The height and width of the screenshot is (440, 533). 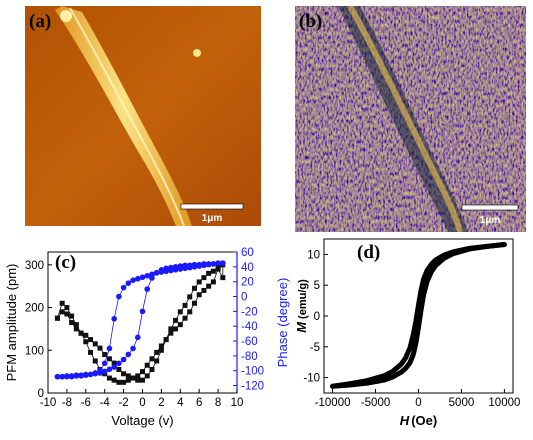 I want to click on panel-a-scalebar: 1μm, so click(x=212, y=213).